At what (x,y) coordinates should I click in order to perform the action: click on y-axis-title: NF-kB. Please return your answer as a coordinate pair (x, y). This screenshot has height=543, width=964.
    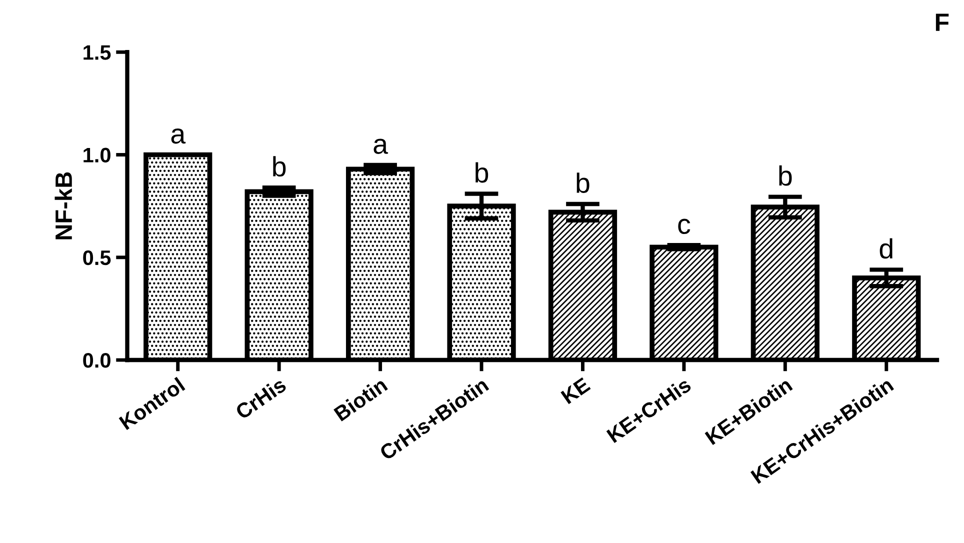
    Looking at the image, I should click on (63, 206).